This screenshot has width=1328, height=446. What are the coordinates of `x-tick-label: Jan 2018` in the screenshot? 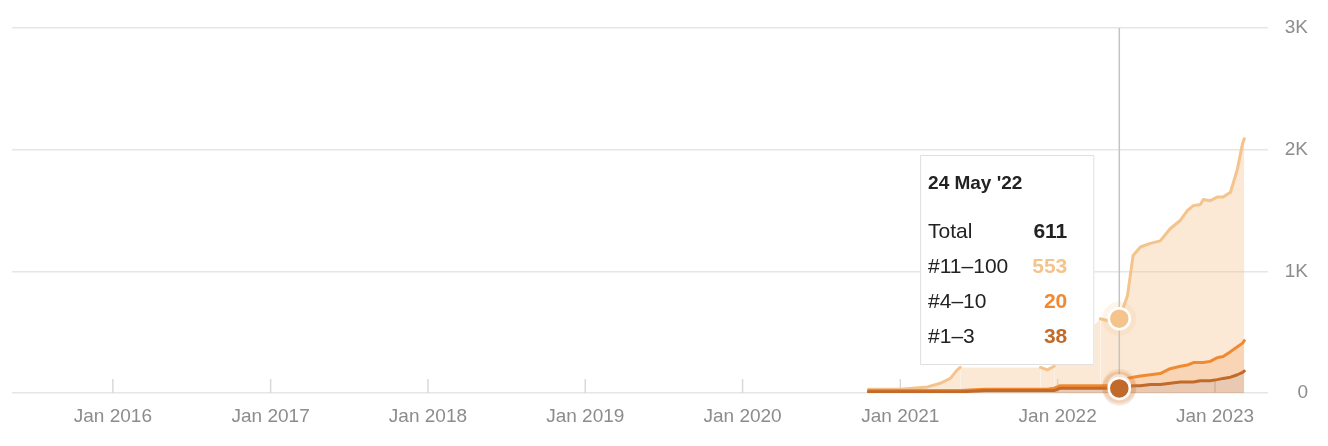 It's located at (428, 415).